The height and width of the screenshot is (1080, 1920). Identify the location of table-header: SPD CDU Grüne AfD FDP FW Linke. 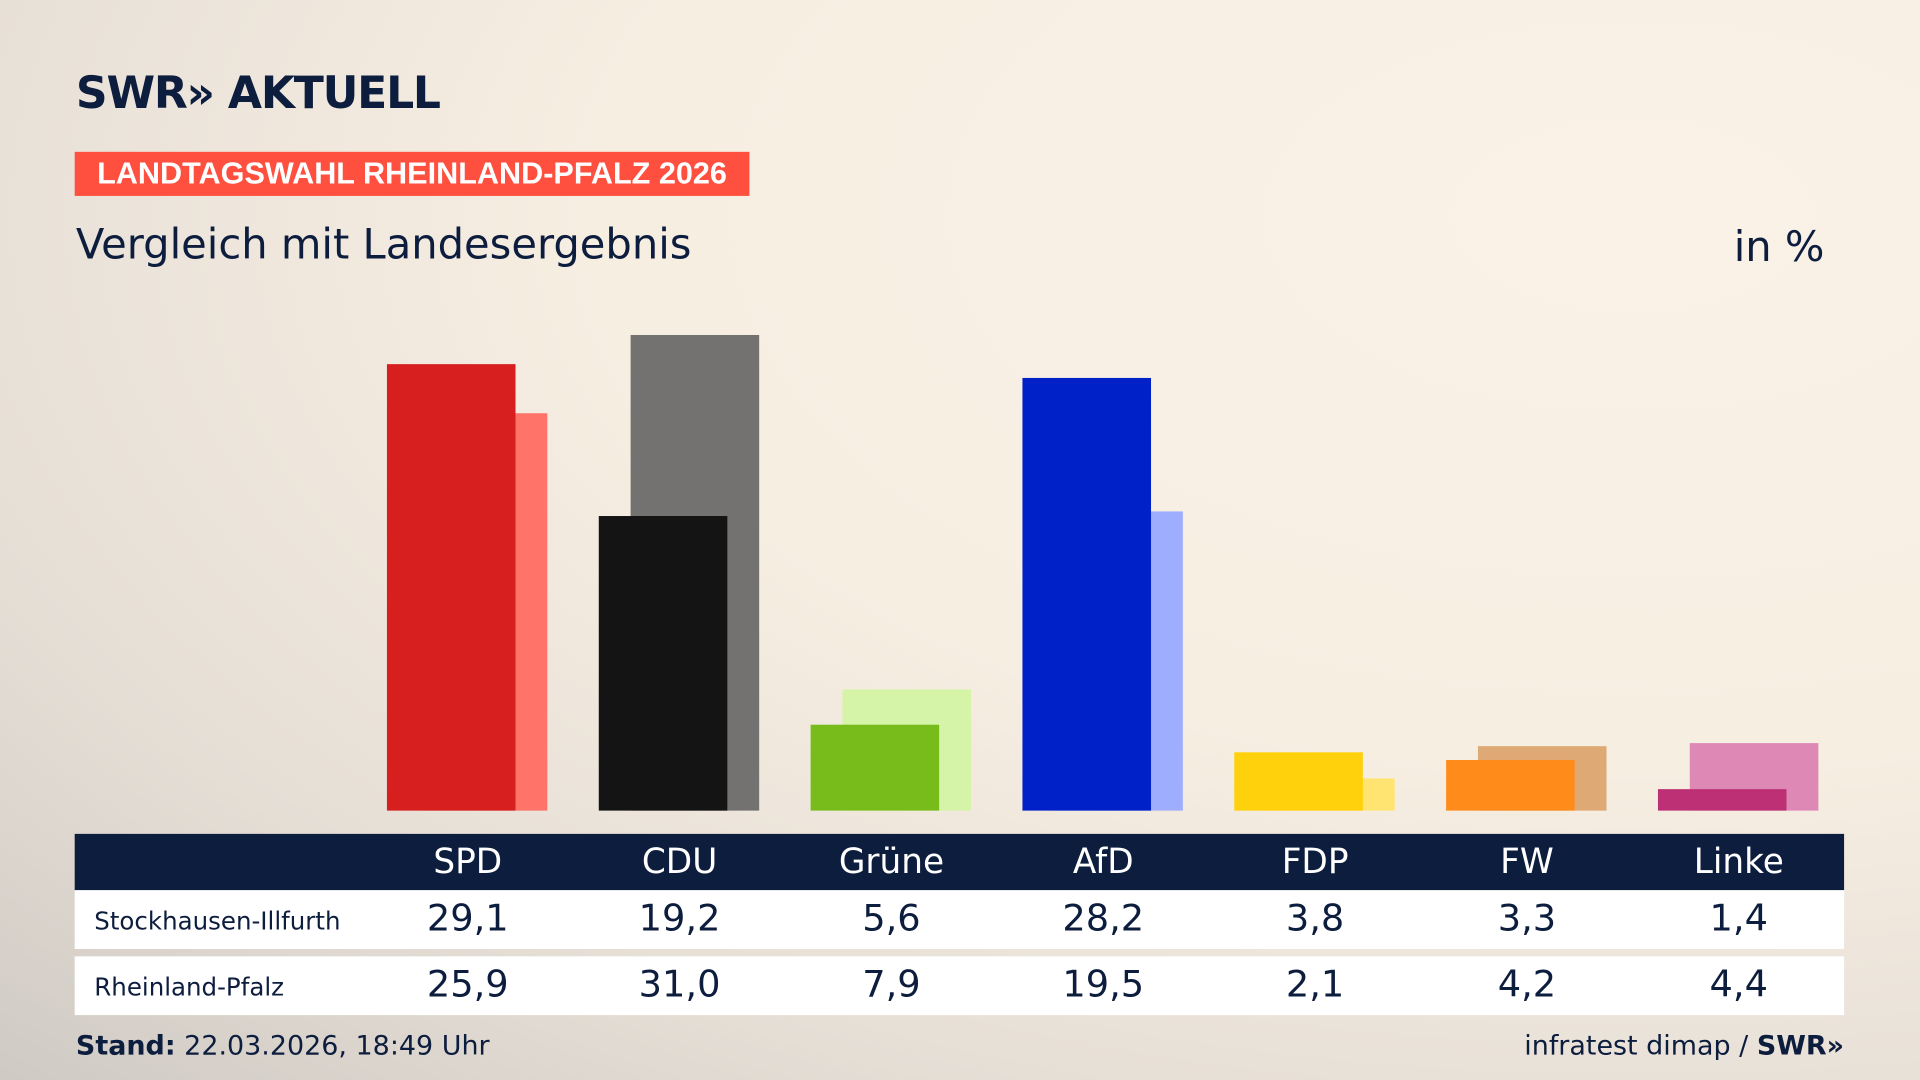
(959, 862).